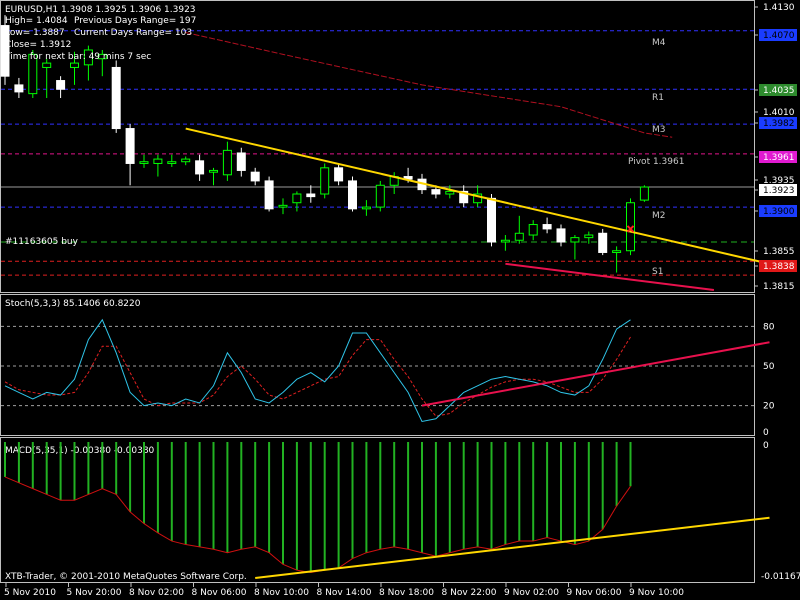  What do you see at coordinates (610, 276) in the screenshot?
I see `lower-trendline` at bounding box center [610, 276].